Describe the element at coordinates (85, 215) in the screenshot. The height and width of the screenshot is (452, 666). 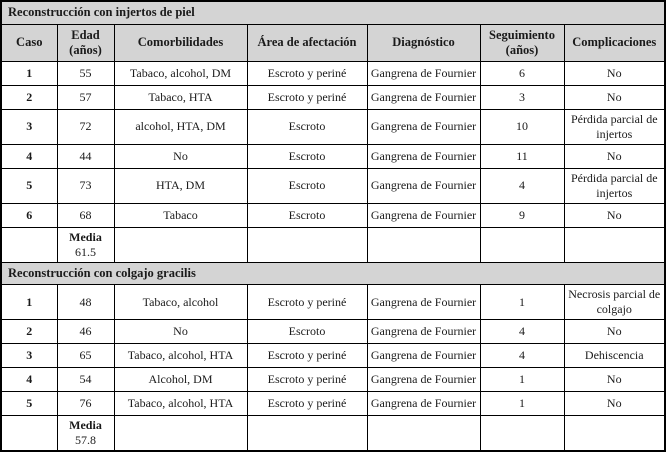
I see `cell-edad: 68` at that location.